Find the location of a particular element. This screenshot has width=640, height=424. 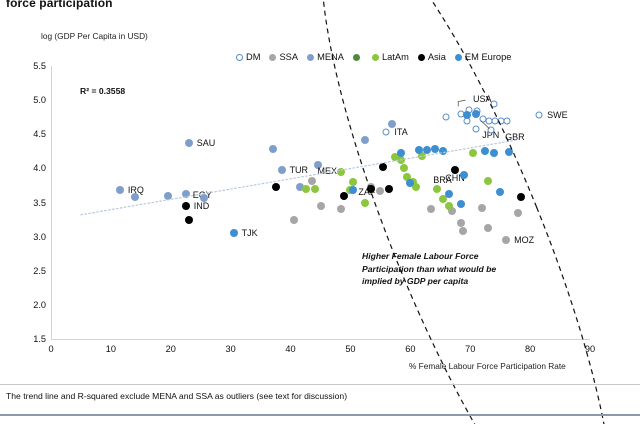

legend-item-asia: Asia is located at coordinates (431, 57).